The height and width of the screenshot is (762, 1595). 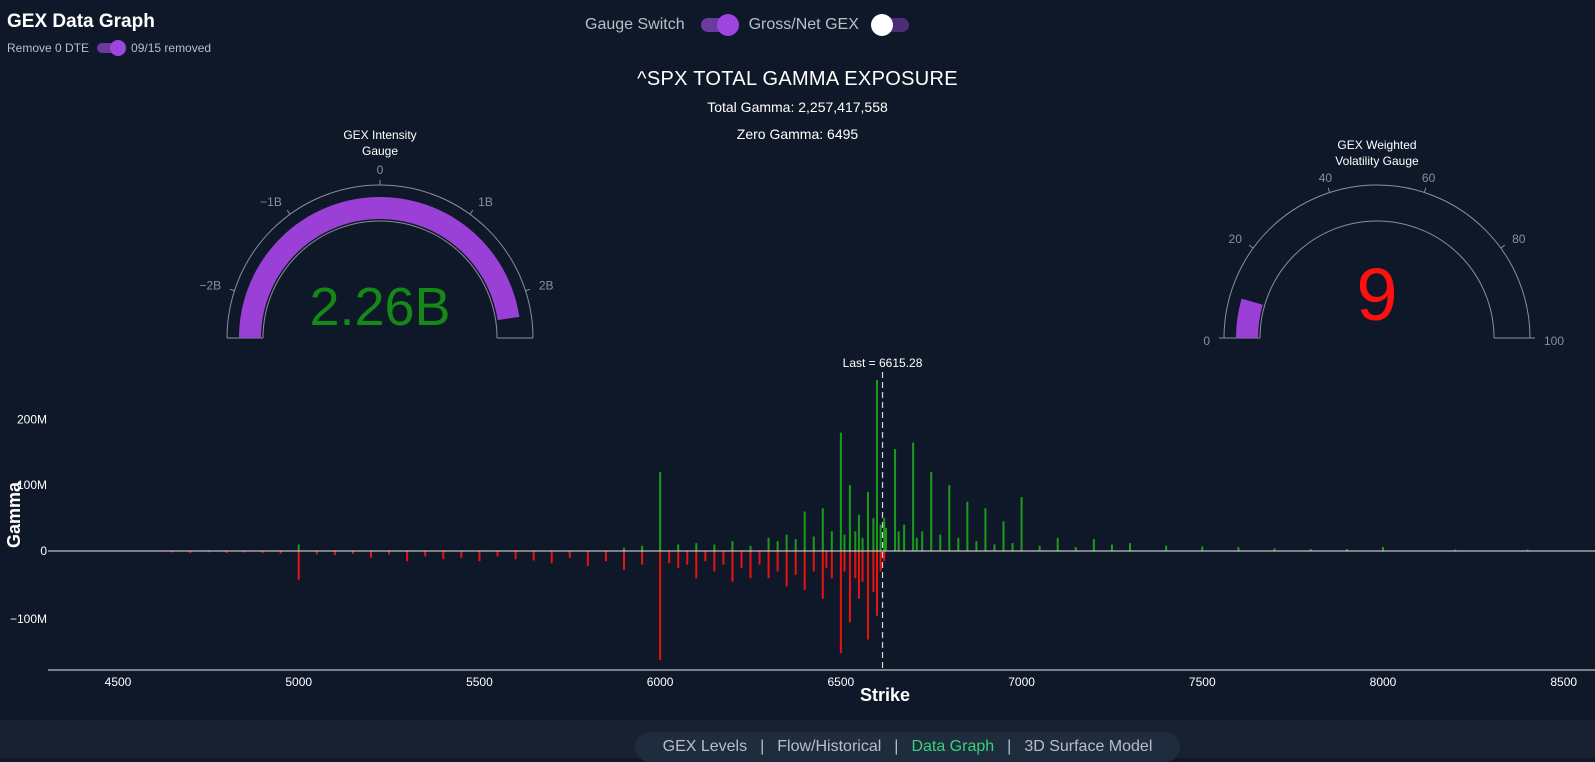 What do you see at coordinates (1383, 682) in the screenshot?
I see `x-tick-label: 8000` at bounding box center [1383, 682].